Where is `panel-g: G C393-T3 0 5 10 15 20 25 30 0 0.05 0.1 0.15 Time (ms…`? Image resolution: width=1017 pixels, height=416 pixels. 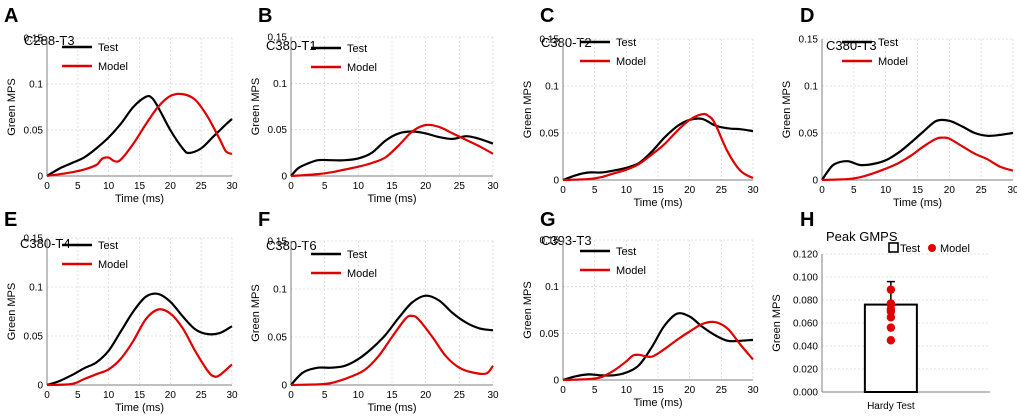 panel-g: G C393-T3 0 5 10 15 20 25 30 0 0.05 0.1 0.15 Time (ms… is located at coordinates (640, 309).